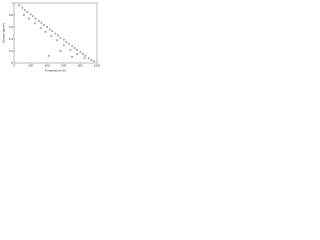 This screenshot has height=240, width=320. What do you see at coordinates (12, 3) in the screenshot?
I see `y-tick-label: 1` at bounding box center [12, 3].